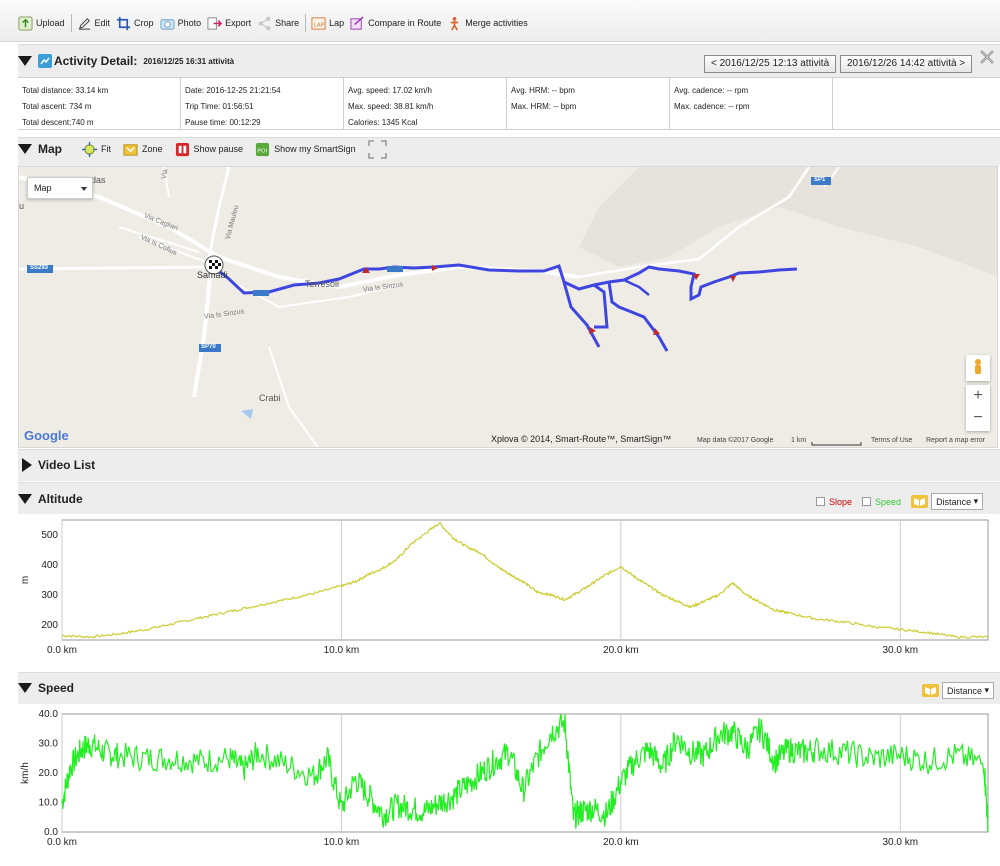 The image size is (1000, 866). What do you see at coordinates (867, 501) in the screenshot?
I see `checkbox-box` at bounding box center [867, 501].